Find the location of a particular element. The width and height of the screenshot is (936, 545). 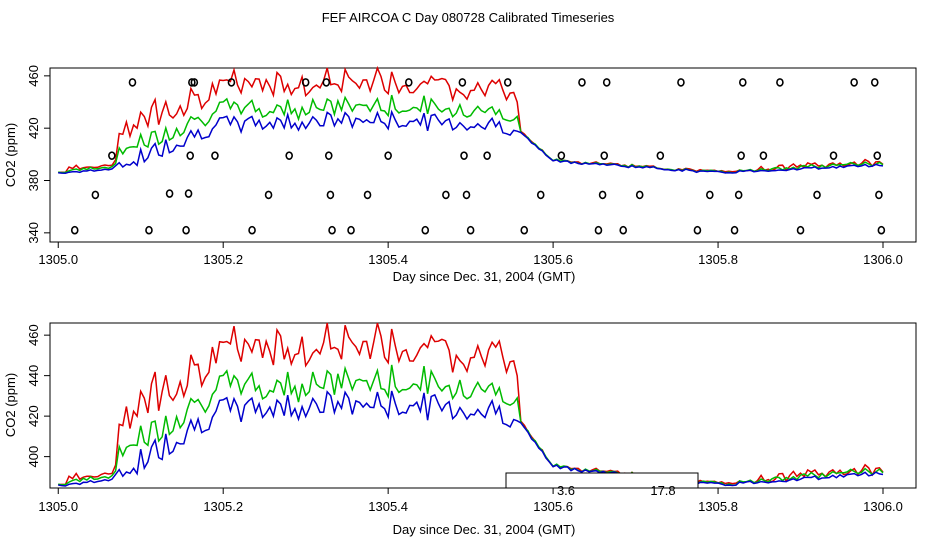

bottom-y-axis-label: CO2 (ppm) is located at coordinates (10, 405).